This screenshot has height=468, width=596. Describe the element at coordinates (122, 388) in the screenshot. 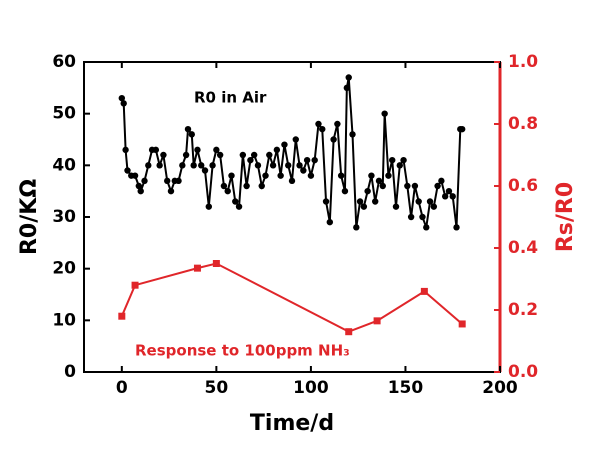

I see `x-tick-label: 0` at that location.